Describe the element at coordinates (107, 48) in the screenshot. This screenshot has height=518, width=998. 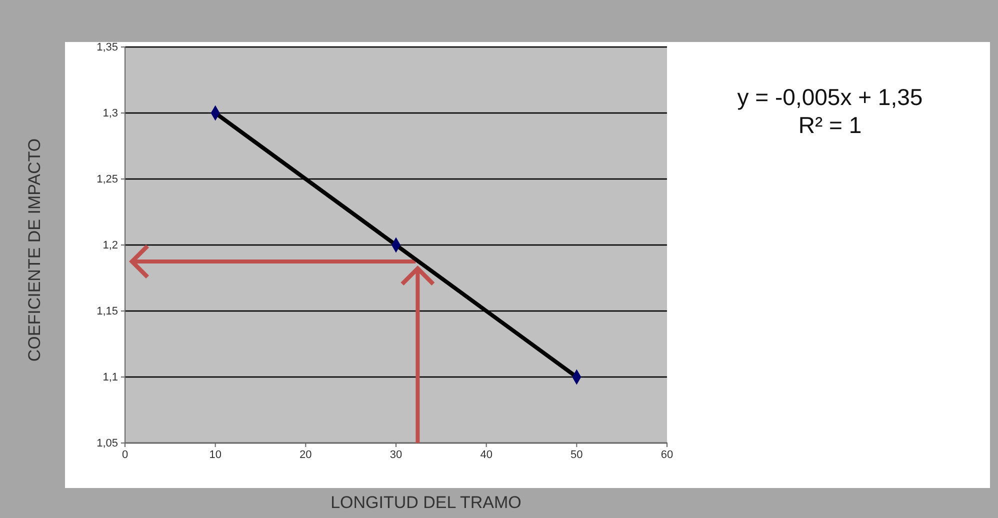
I see `y-tick-label: 1,35` at that location.